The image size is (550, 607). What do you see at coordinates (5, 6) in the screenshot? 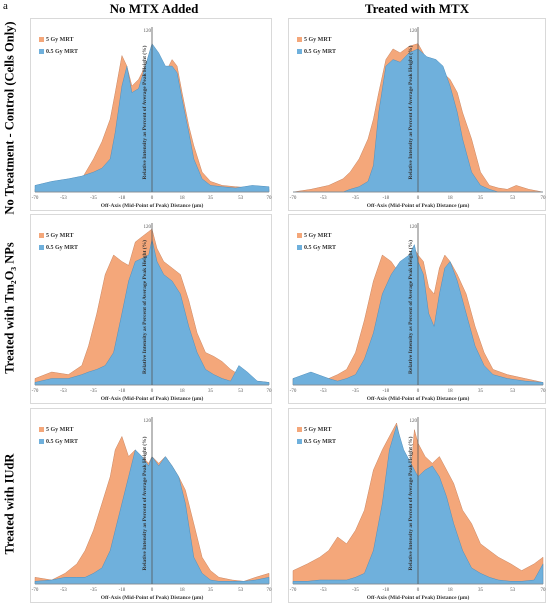
I see `figure-panel-label: a` at bounding box center [5, 6].